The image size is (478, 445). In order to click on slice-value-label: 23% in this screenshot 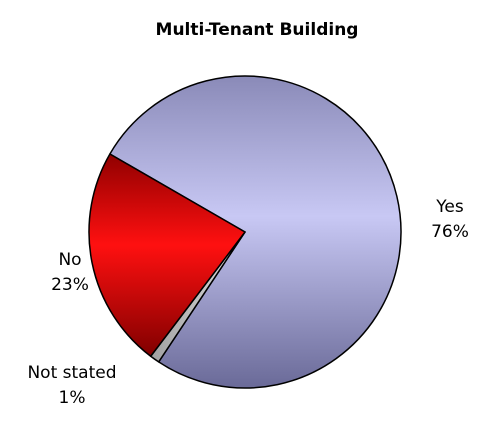, I will do `click(70, 285)`.